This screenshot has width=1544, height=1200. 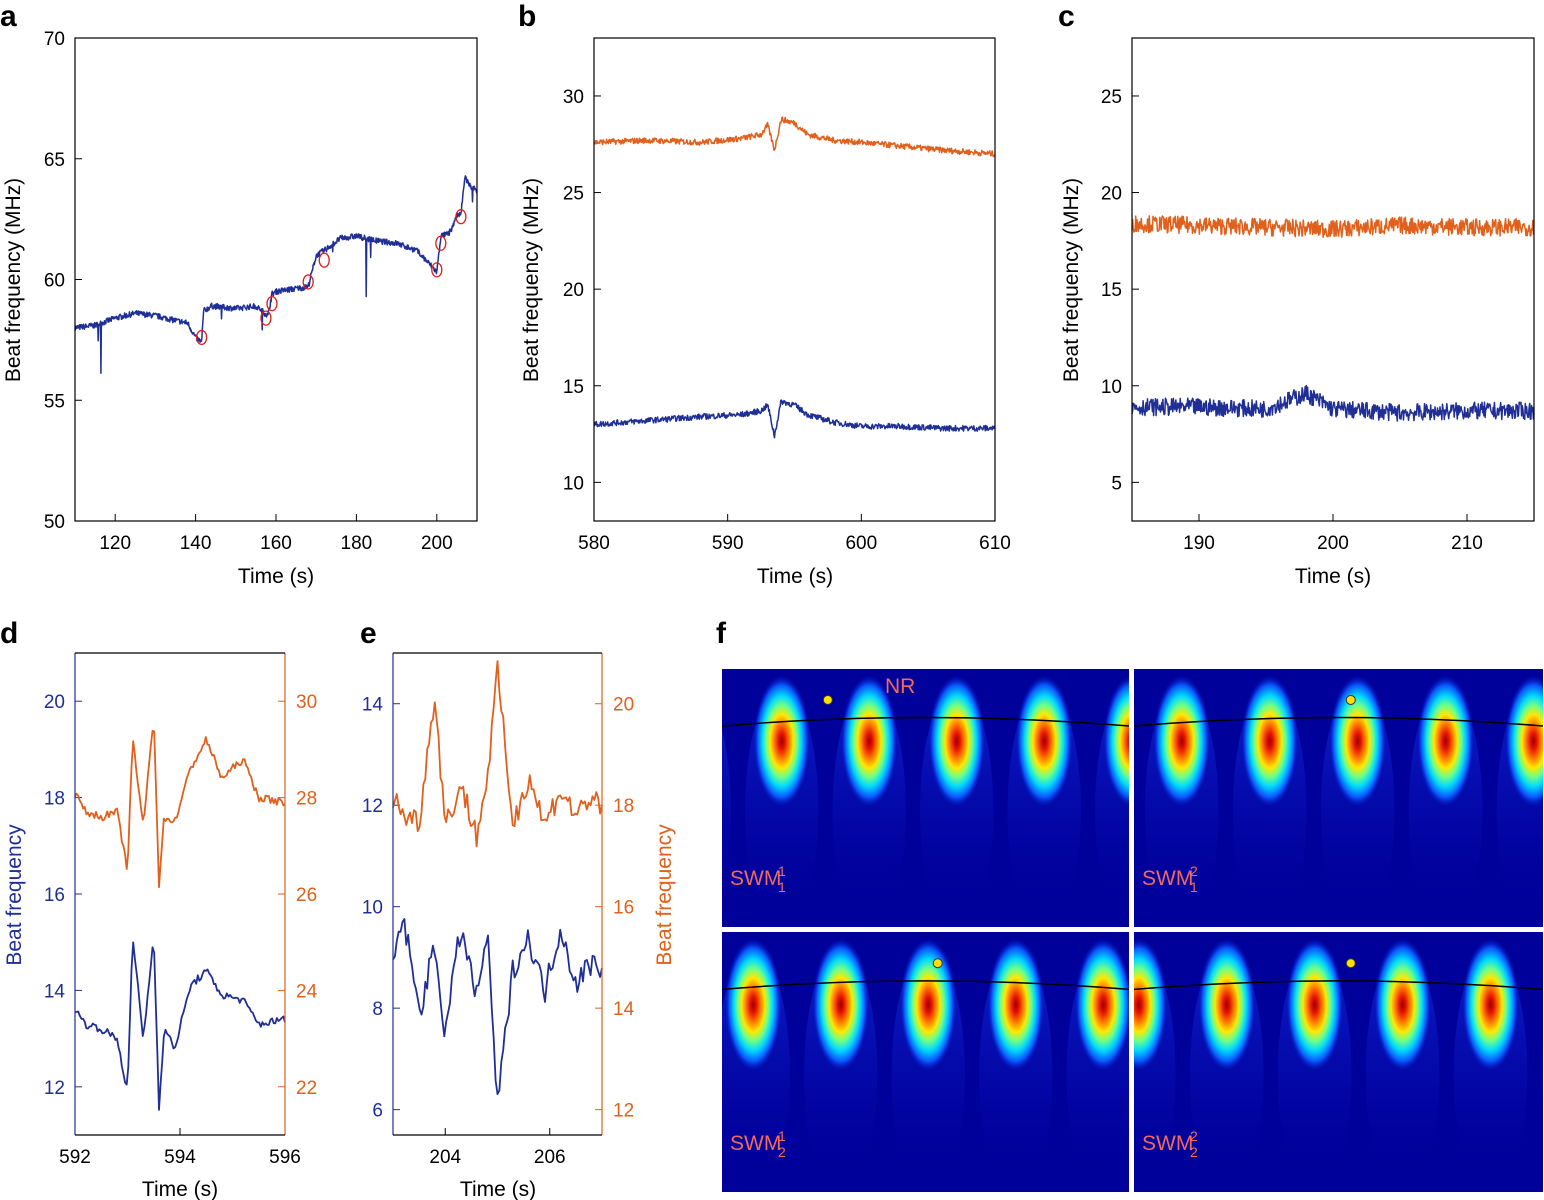 I want to click on panel-letter-d: d, so click(x=9, y=633).